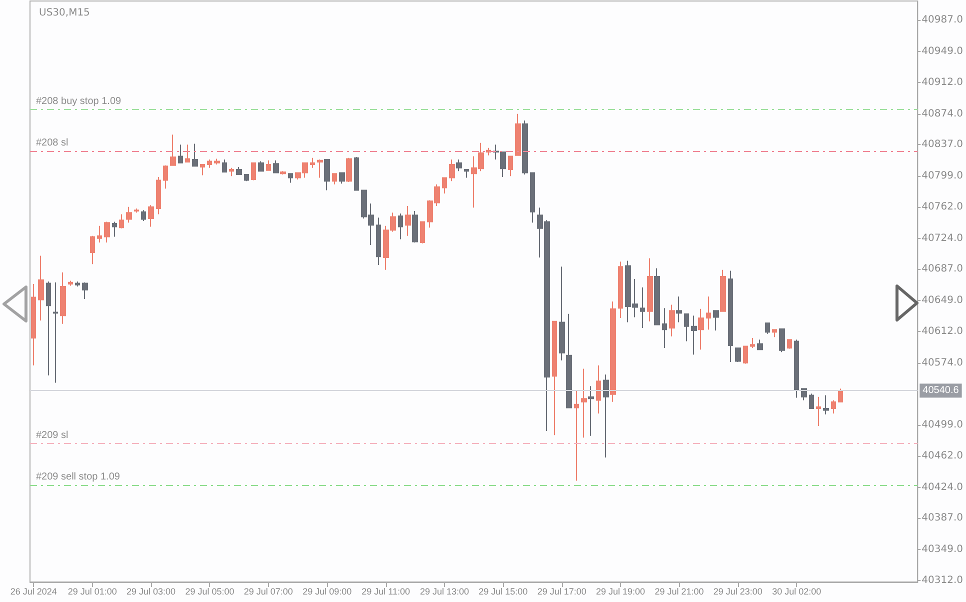 This screenshot has width=966, height=602. Describe the element at coordinates (503, 591) in the screenshot. I see `x-tick-label: 29 Jul 15:00` at that location.